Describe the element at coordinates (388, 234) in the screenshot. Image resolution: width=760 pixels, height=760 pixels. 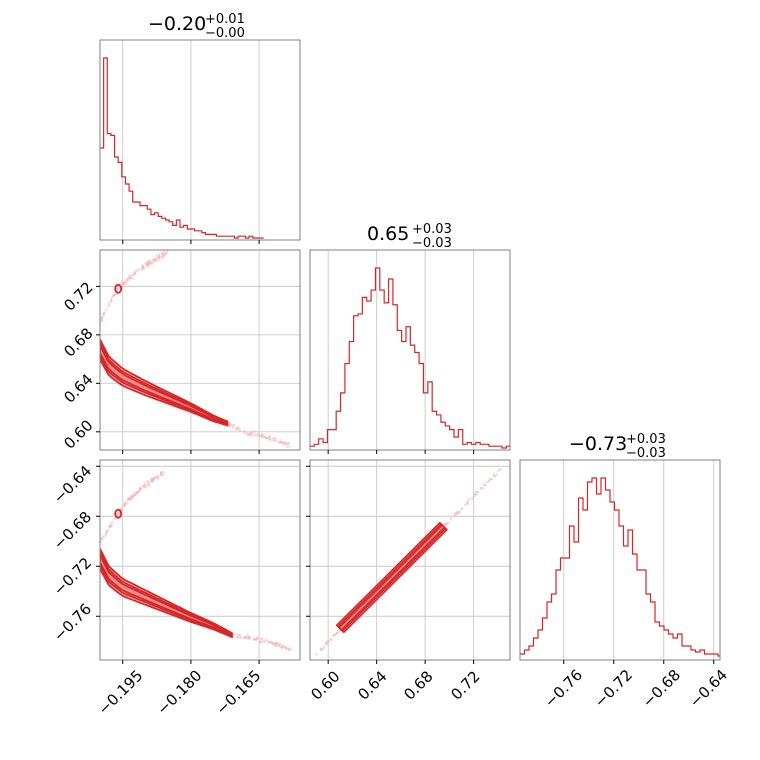
I see `title-param-2-value: 0.65` at that location.